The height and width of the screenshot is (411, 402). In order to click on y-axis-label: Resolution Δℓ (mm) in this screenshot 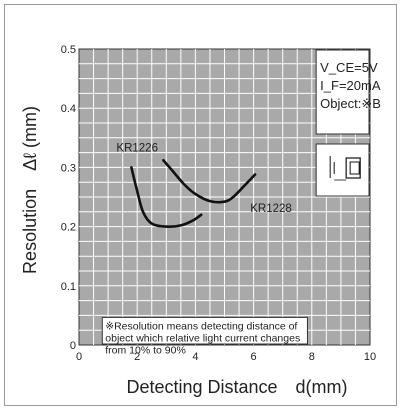, I will do `click(30, 190)`.